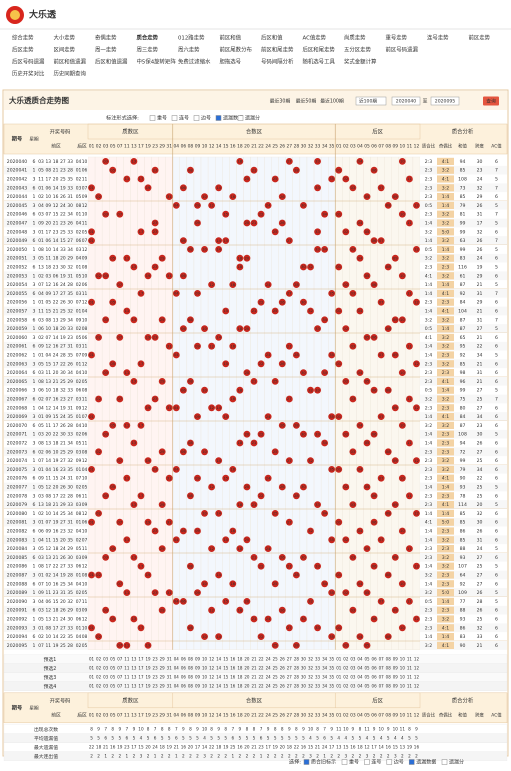  What do you see at coordinates (189, 50) in the screenshot?
I see `nav-link: 周六走势` at bounding box center [189, 50].